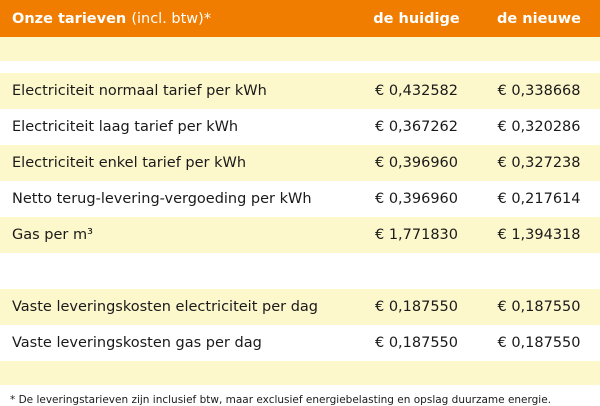  What do you see at coordinates (139, 91) in the screenshot?
I see `row-label: Electriciteit normaal tarief per kWh` at bounding box center [139, 91].